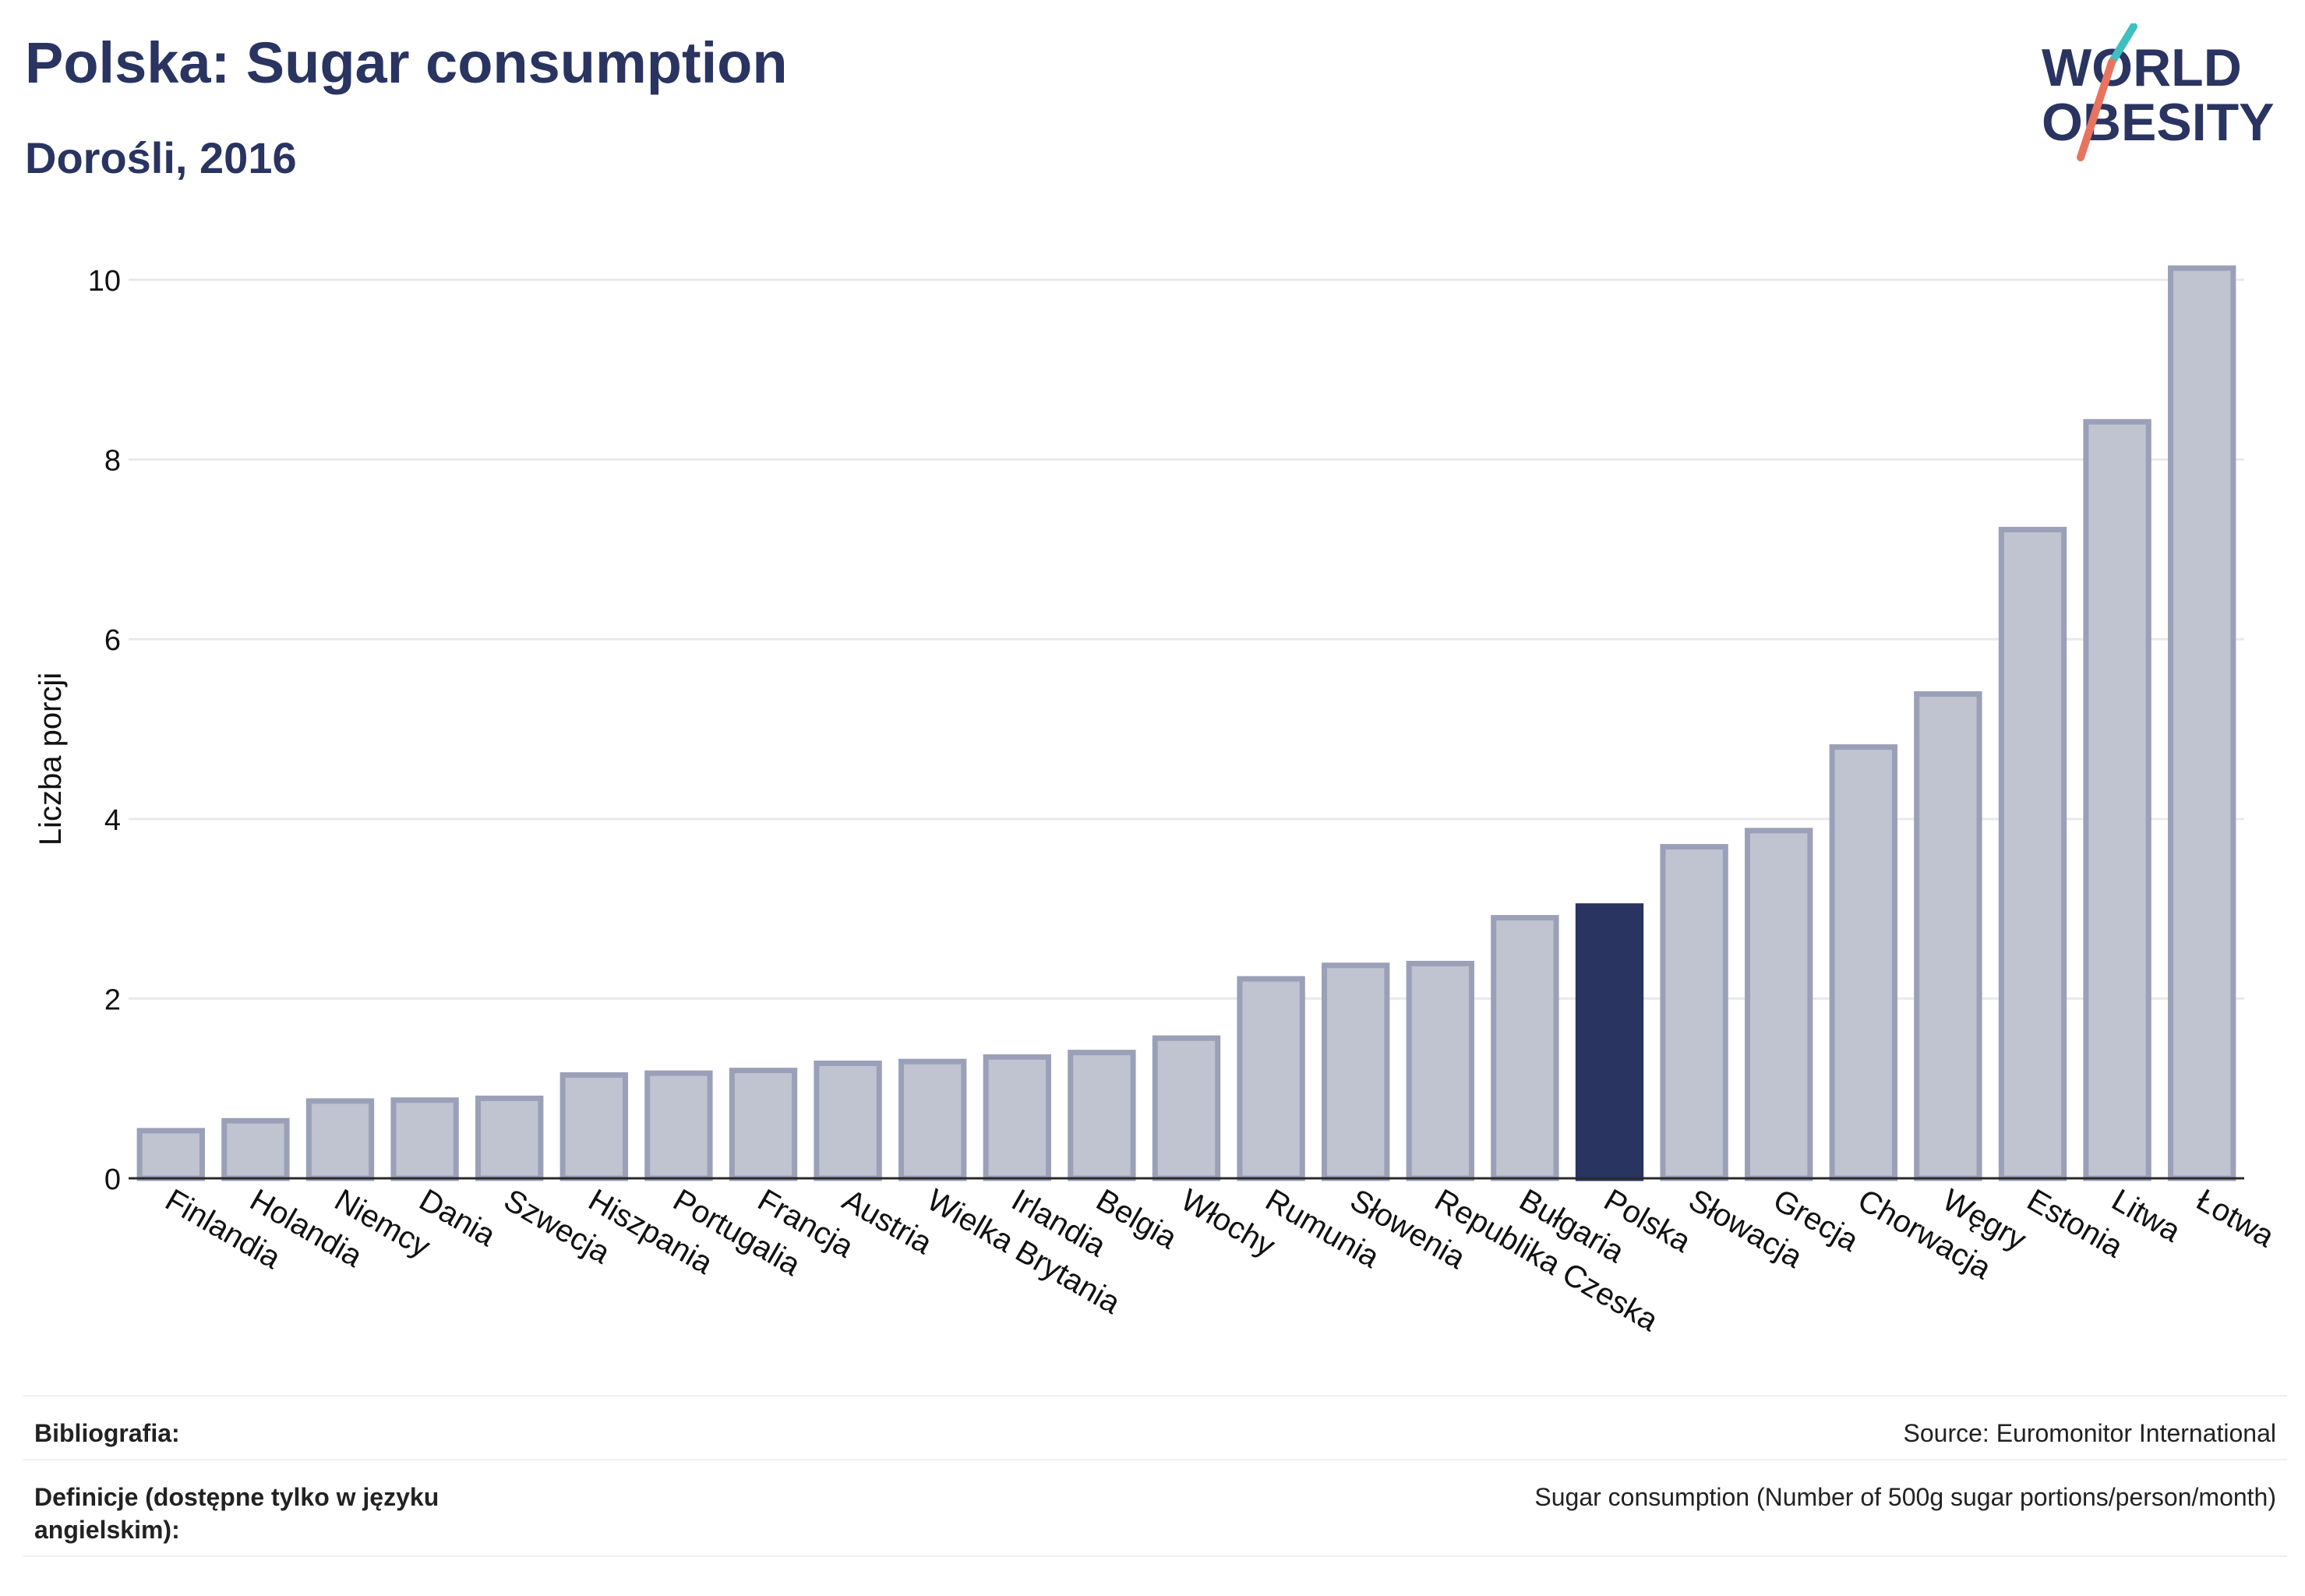  I want to click on bar-polska, so click(1609, 1042).